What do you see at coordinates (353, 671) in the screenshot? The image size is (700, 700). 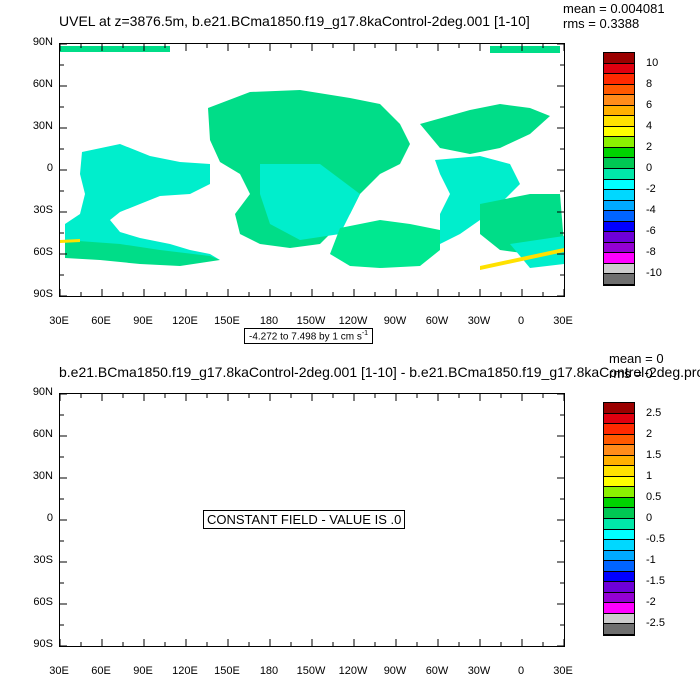 I see `longitude-tick-label: 120W` at bounding box center [353, 671].